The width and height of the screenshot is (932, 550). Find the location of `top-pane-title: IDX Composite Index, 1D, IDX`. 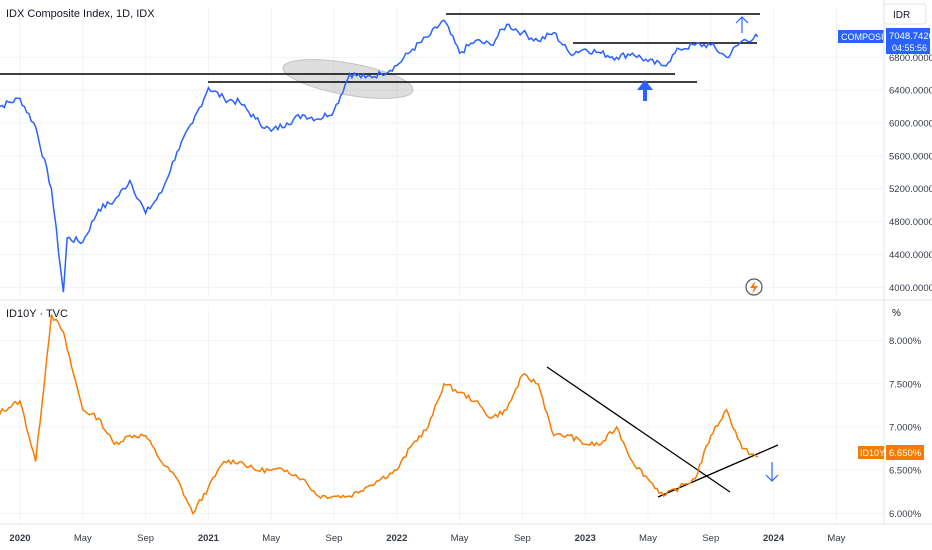

top-pane-title: IDX Composite Index, 1D, IDX is located at coordinates (80, 14).